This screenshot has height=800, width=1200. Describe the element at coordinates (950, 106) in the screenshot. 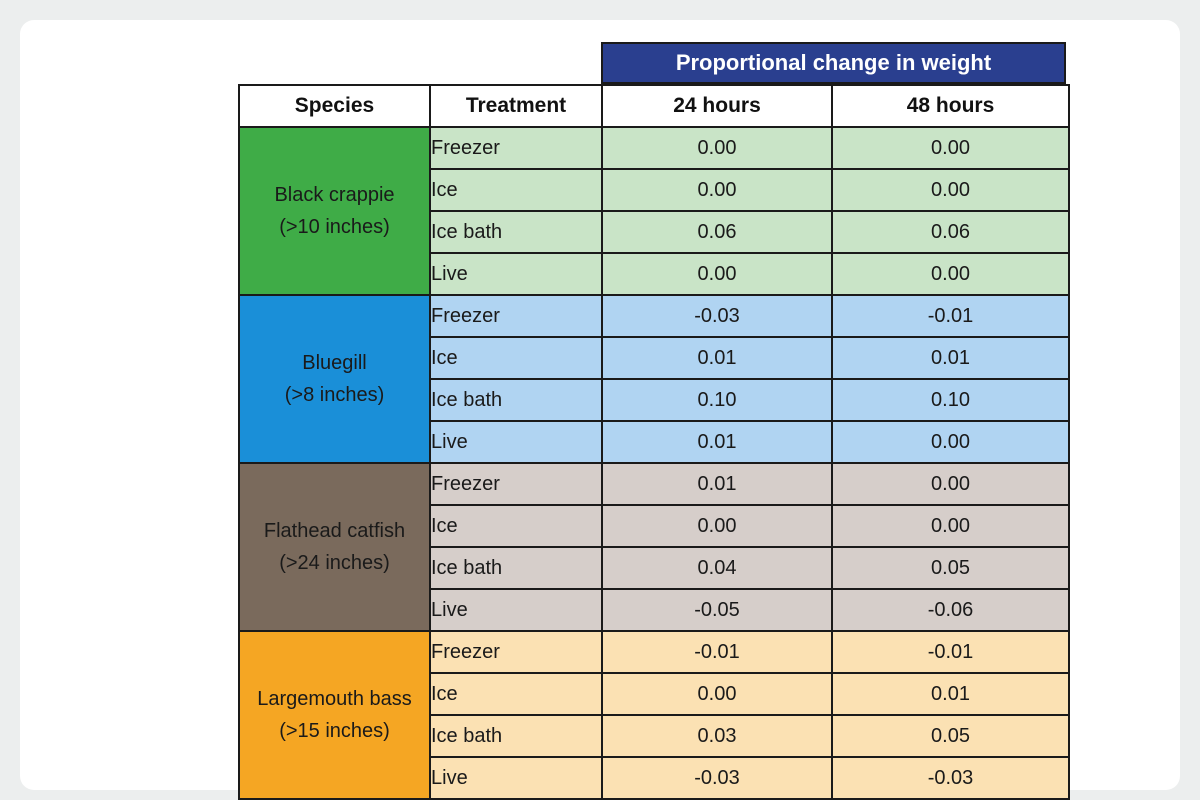

I see `col-header-48-hours: 48 hours` at that location.